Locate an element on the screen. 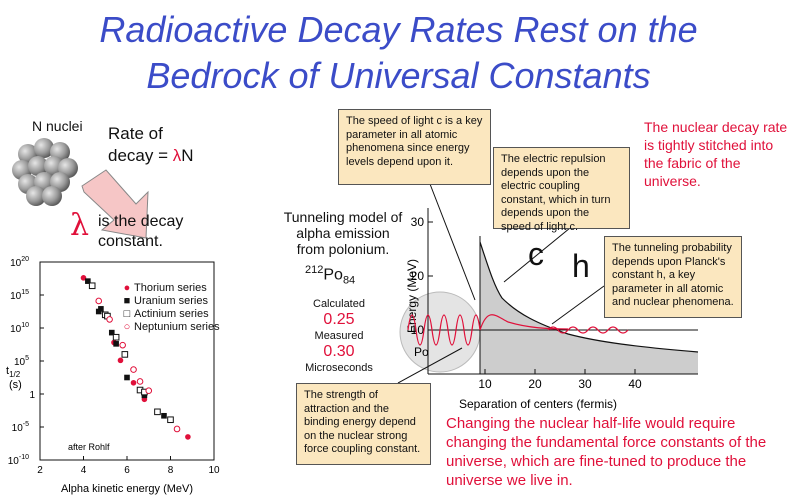  energy-x-tick-10: 10 is located at coordinates (485, 384).